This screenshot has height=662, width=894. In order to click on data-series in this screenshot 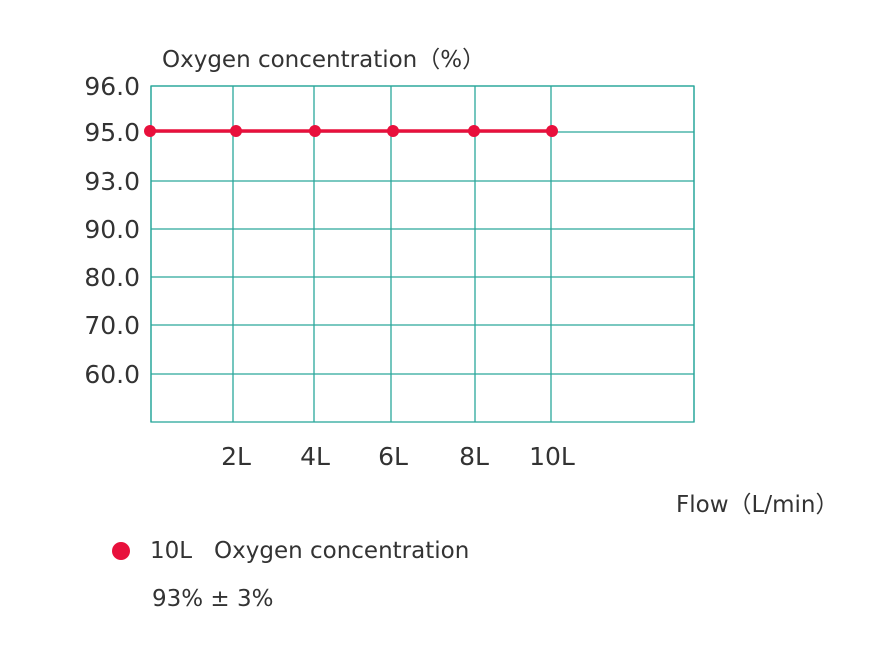, I will do `click(351, 131)`.